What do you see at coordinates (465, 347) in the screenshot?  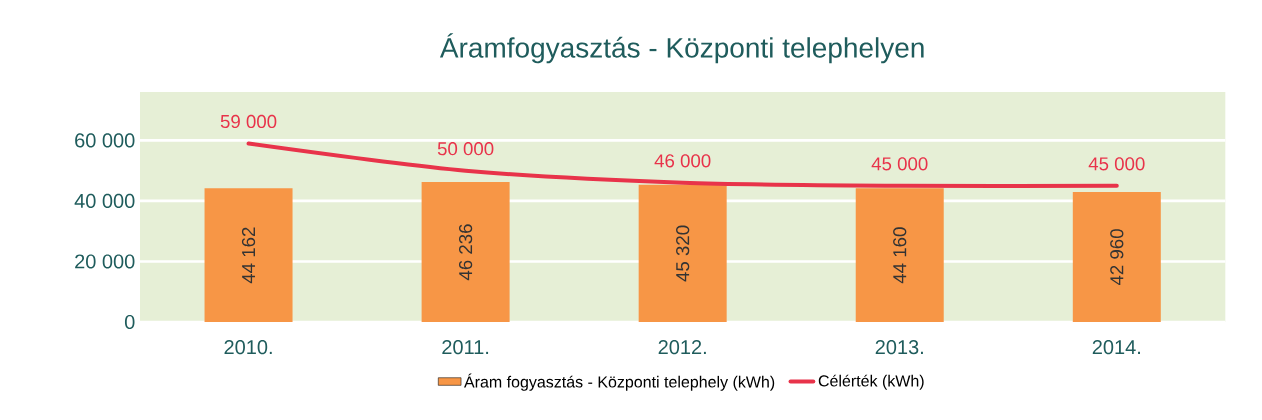 I see `x-tick-label: 2011.` at bounding box center [465, 347].